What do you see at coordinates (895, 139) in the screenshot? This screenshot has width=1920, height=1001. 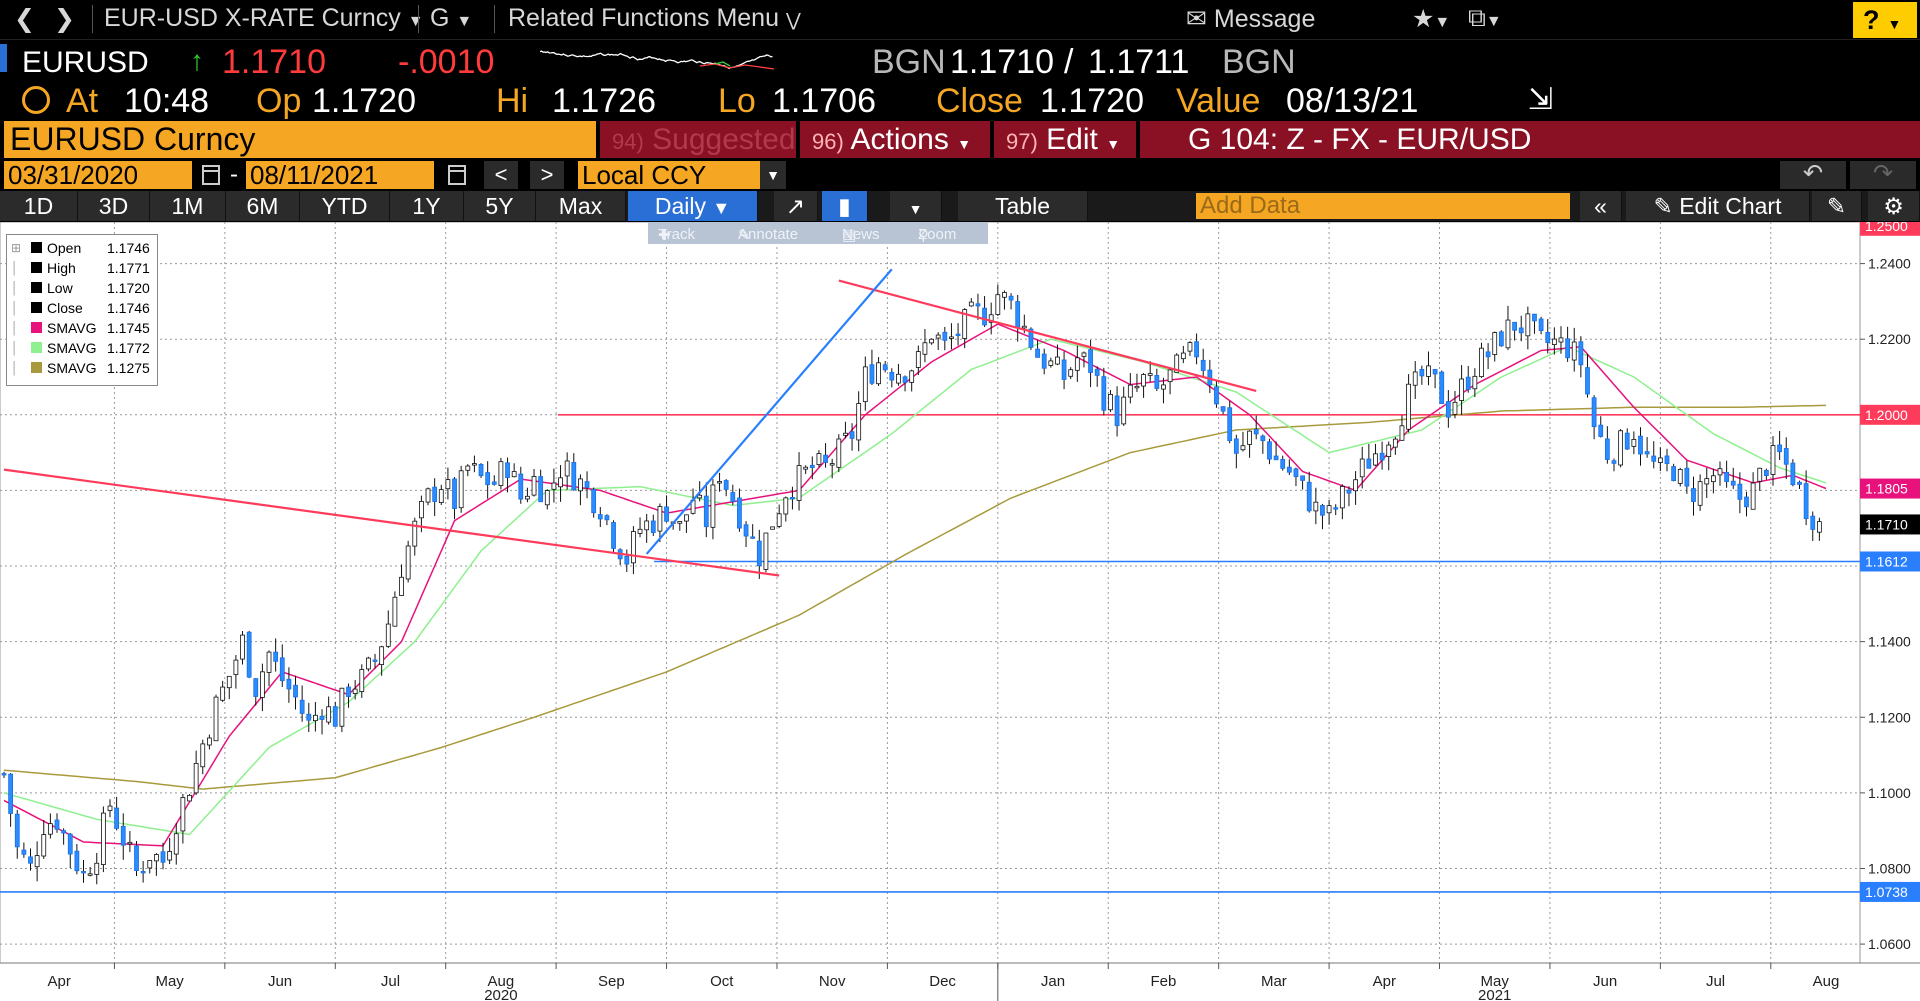 I see `actions-button: 96) Actions ▼` at bounding box center [895, 139].